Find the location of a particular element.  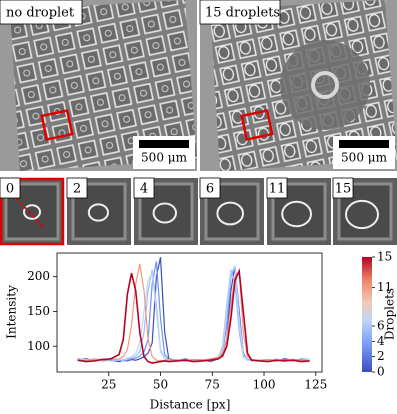

thumbnail-label: 4 is located at coordinates (144, 189).